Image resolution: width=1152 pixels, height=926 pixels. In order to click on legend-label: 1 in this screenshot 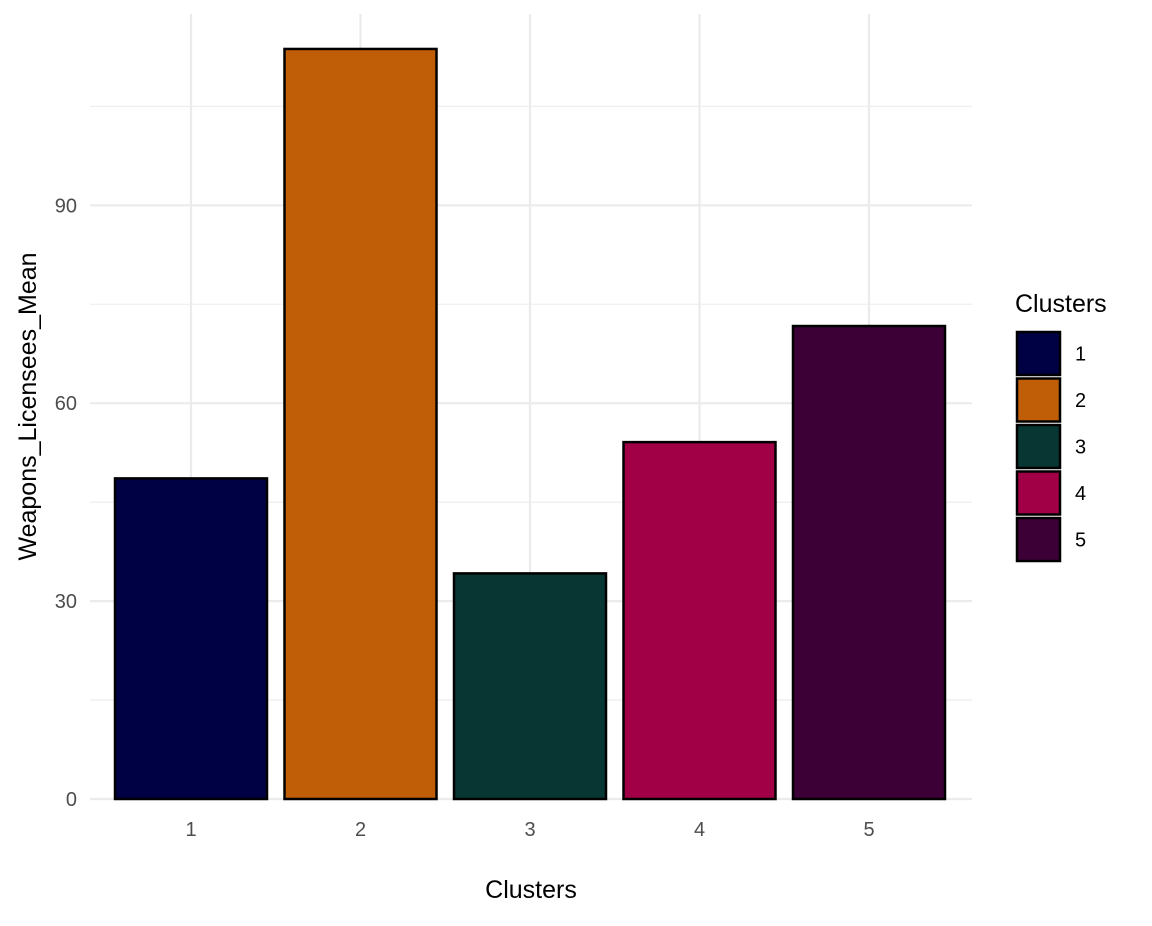, I will do `click(1080, 355)`.